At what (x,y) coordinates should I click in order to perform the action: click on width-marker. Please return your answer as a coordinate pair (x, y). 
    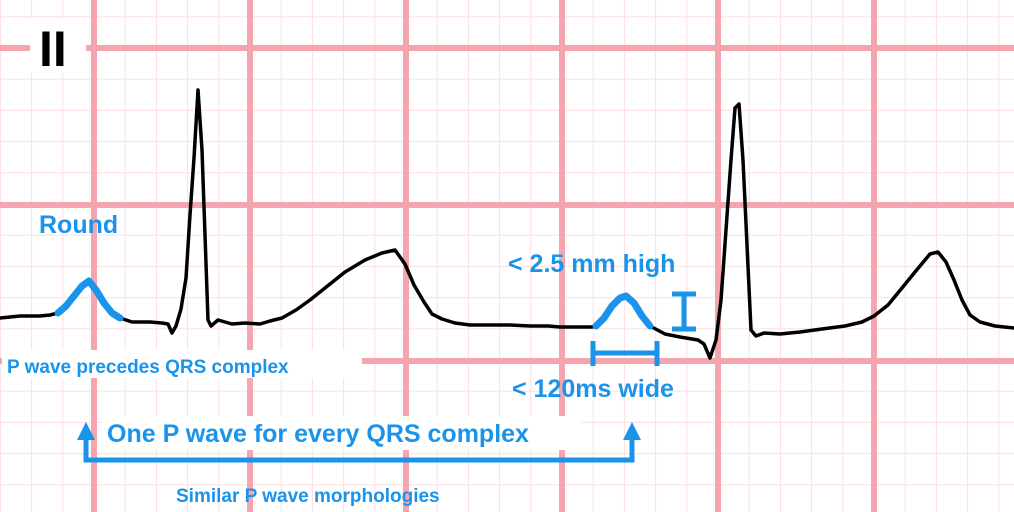
    Looking at the image, I should click on (625, 353).